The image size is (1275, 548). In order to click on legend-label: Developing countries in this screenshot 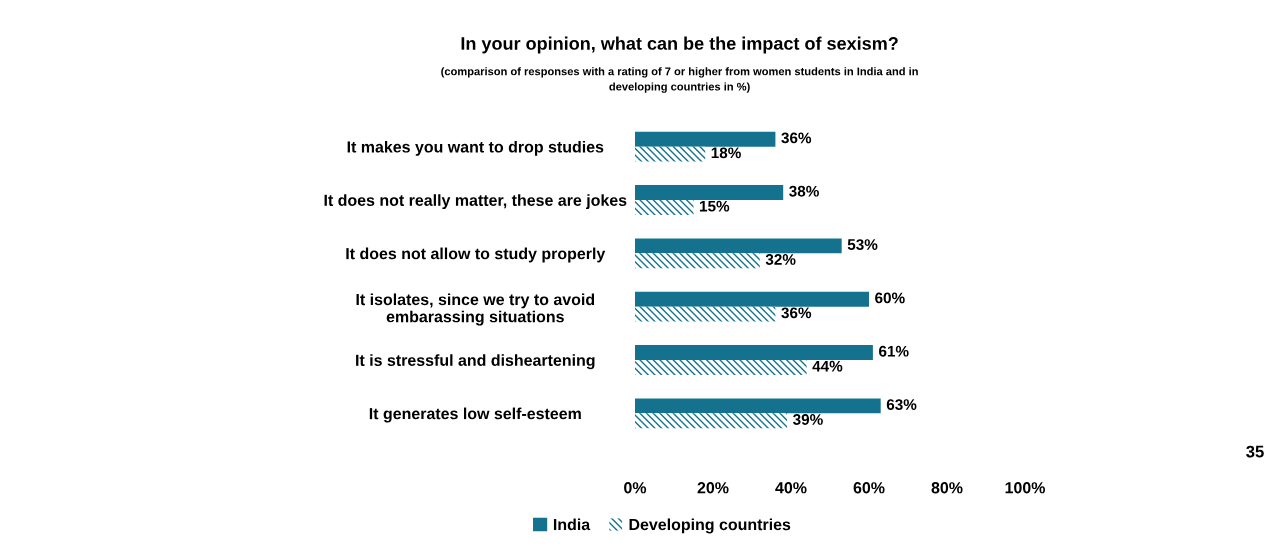, I will do `click(710, 526)`.